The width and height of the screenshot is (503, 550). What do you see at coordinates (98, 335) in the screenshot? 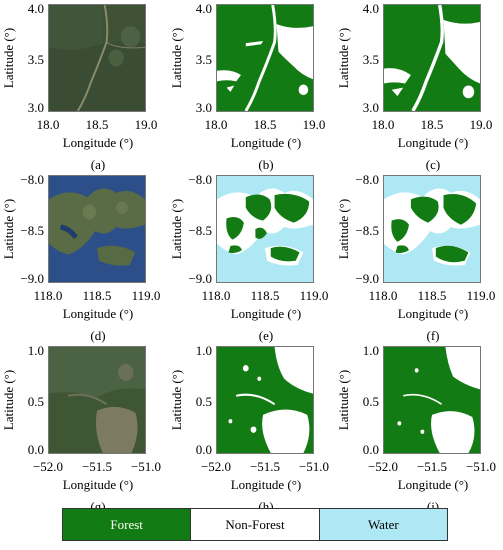
I see `panel-caption: (d)` at bounding box center [98, 335].